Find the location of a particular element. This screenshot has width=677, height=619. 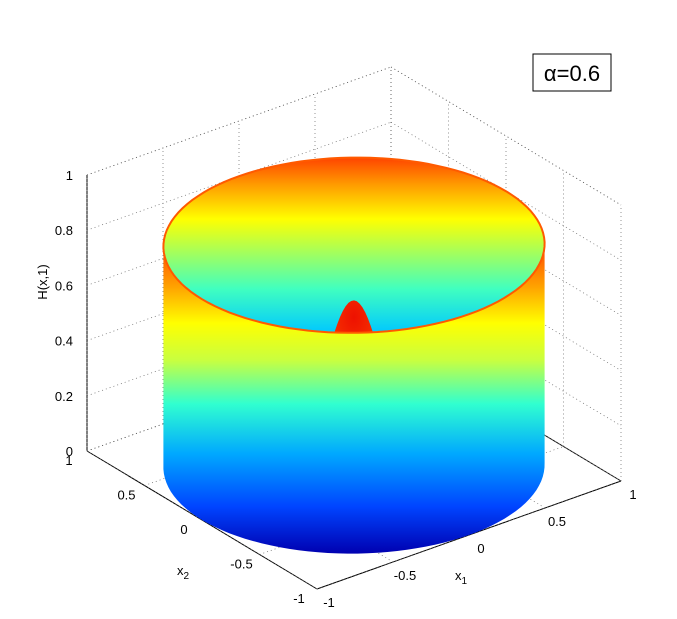

y-axis-label-main: x is located at coordinates (180, 570).